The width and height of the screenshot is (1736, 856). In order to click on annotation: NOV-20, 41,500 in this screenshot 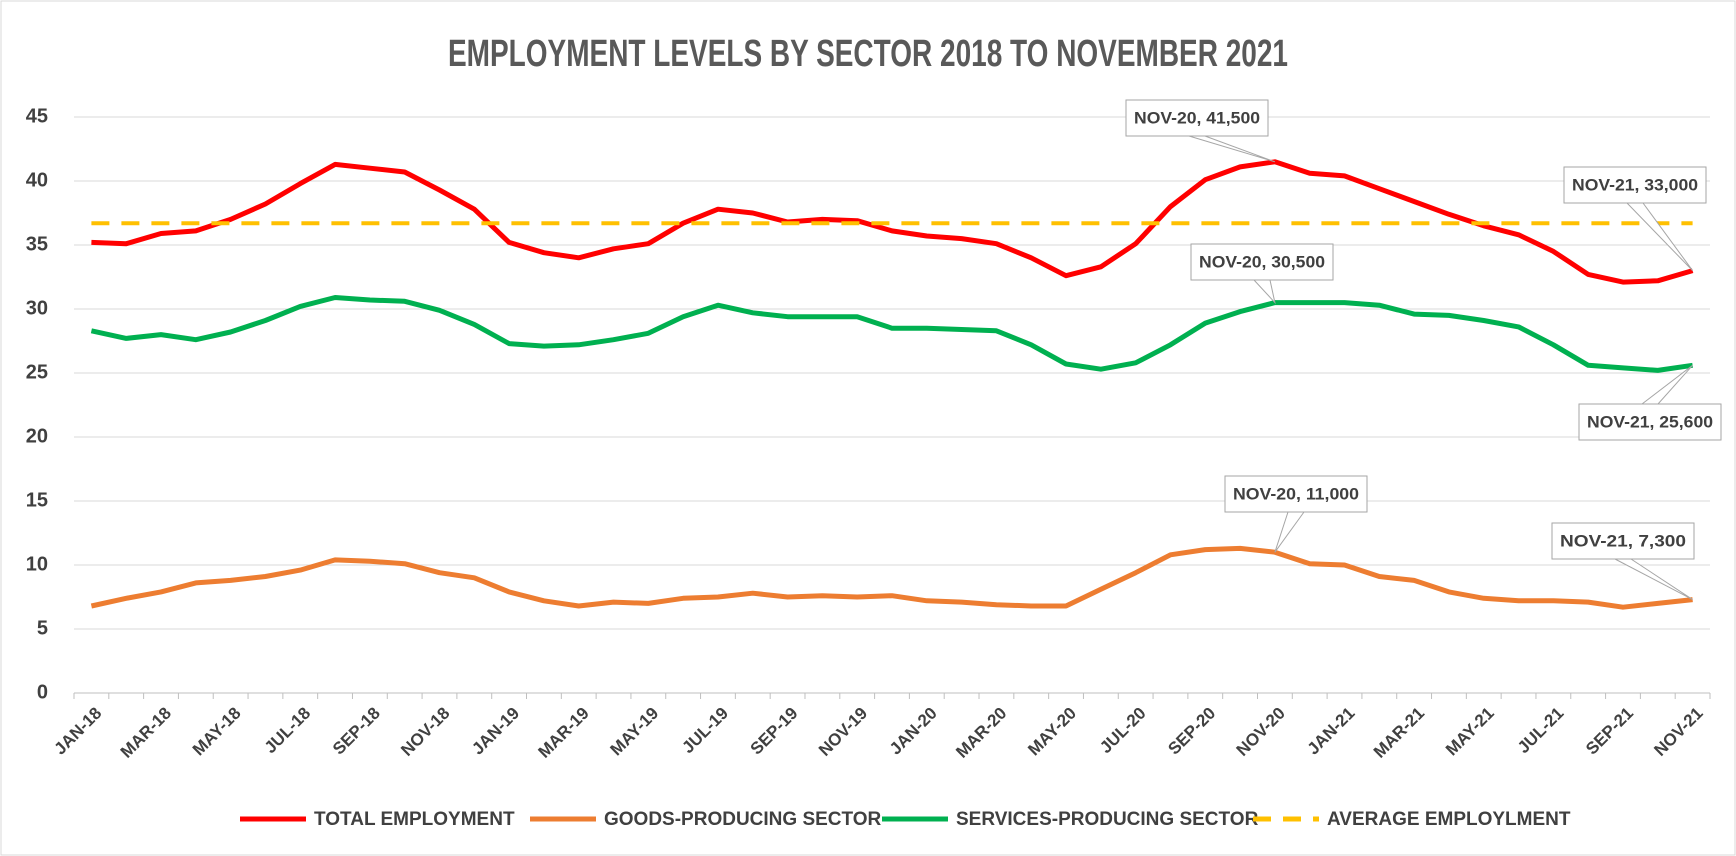, I will do `click(1200, 131)`.